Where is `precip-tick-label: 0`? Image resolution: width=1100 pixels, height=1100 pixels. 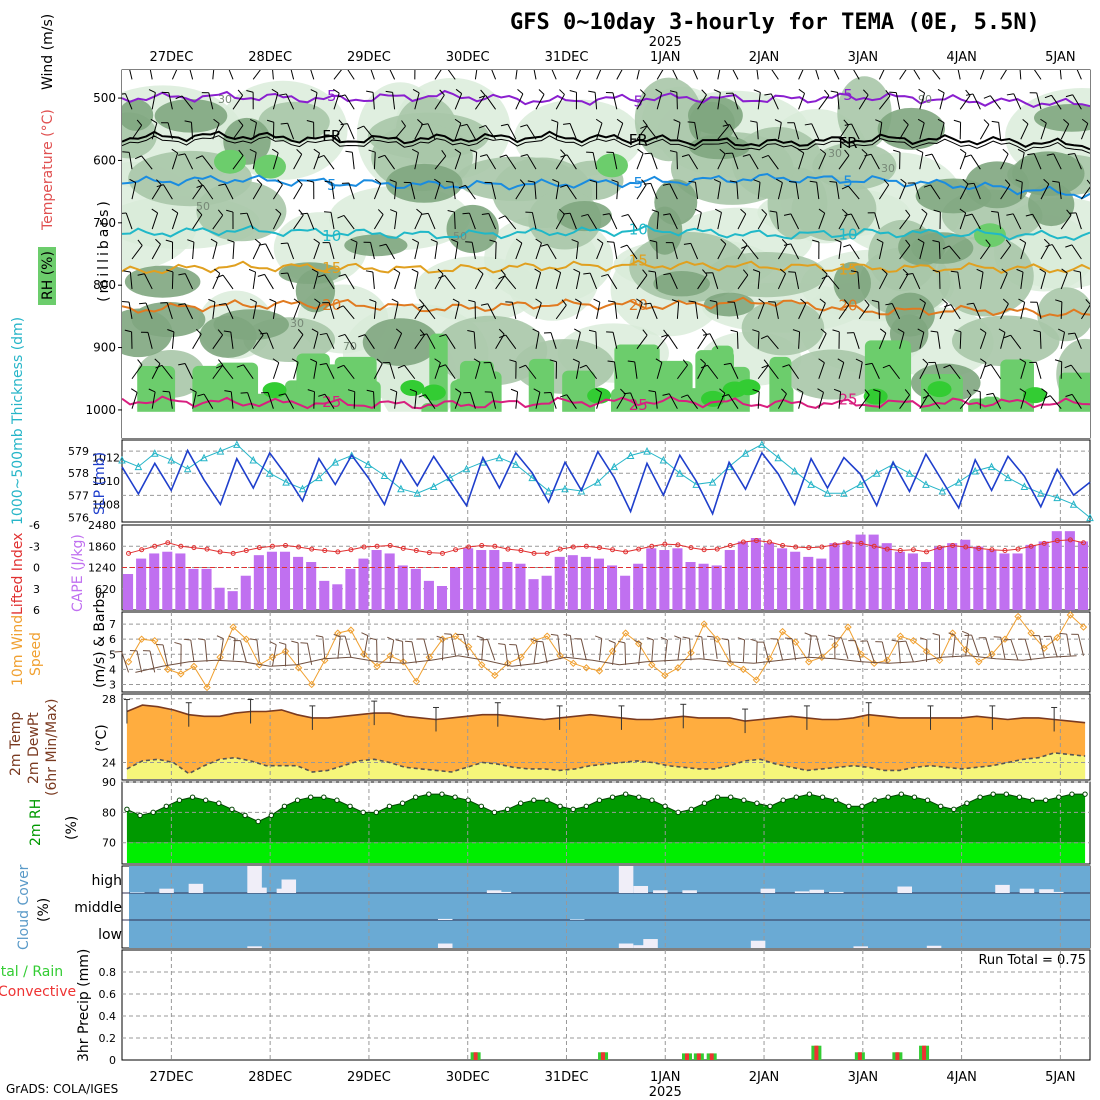
precip-tick-label: 0 is located at coordinates (112, 1060).